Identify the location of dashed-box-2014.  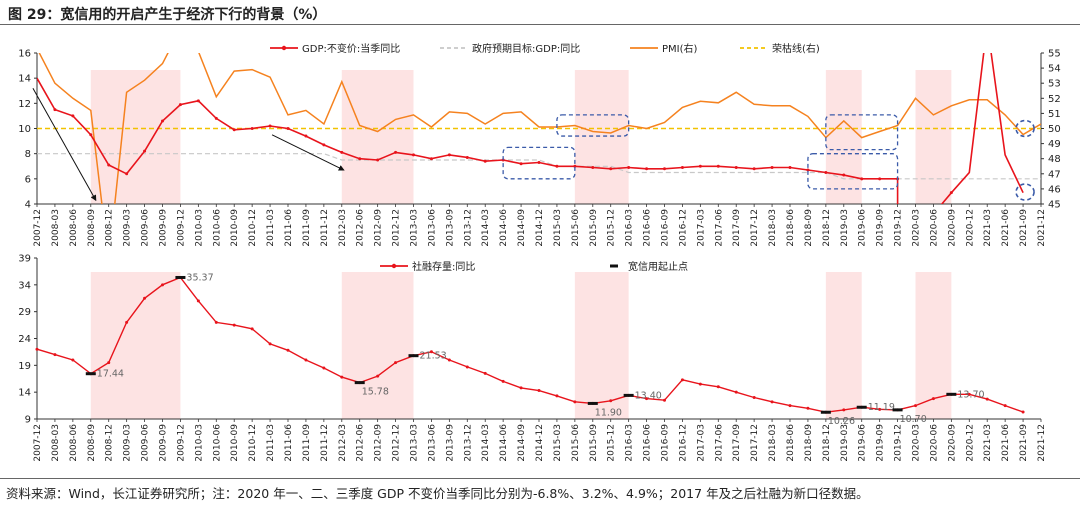
(539, 163).